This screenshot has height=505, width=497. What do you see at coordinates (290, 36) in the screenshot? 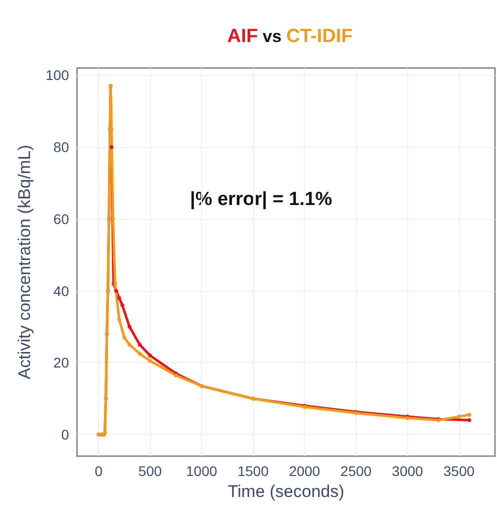
I see `chart-title: AIF vs CT-IDIF` at bounding box center [290, 36].